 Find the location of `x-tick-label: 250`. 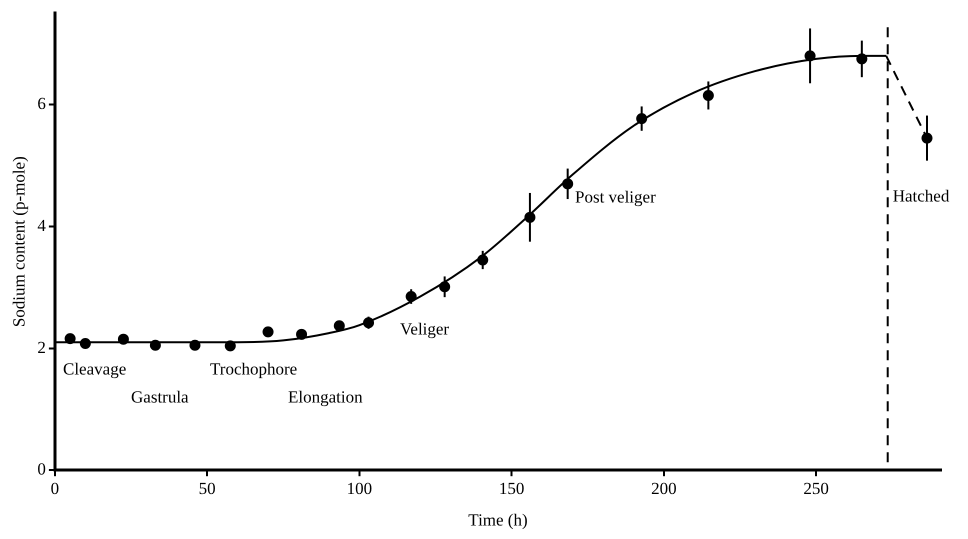

x-tick-label: 250 is located at coordinates (816, 488).